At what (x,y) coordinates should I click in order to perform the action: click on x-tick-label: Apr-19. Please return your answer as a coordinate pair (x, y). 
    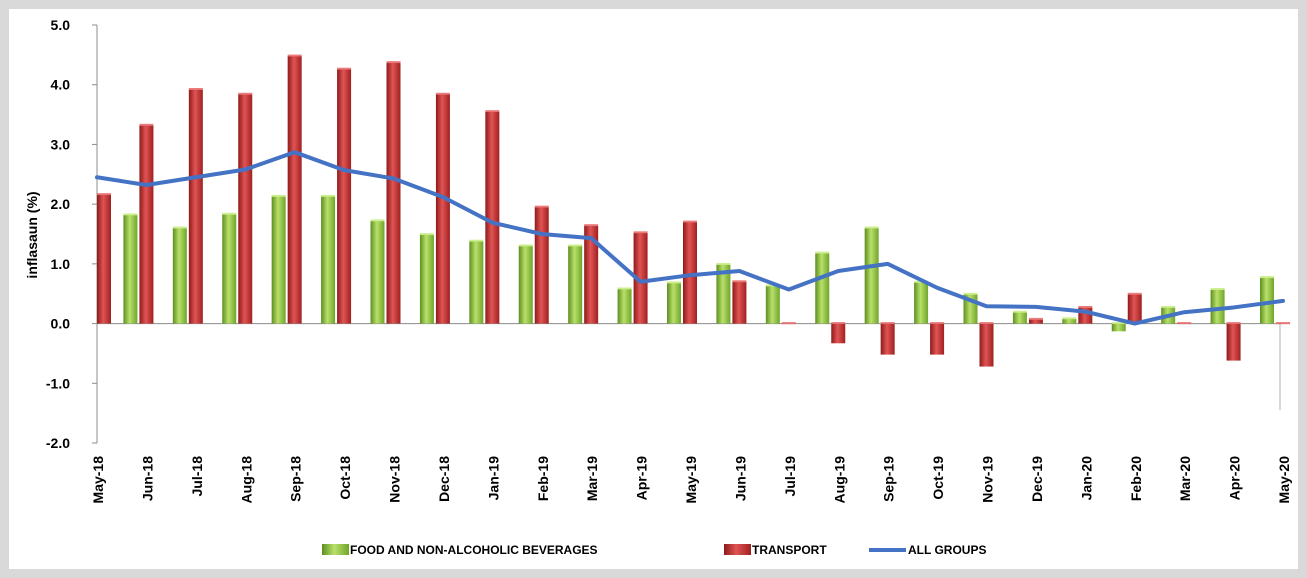
    Looking at the image, I should click on (642, 478).